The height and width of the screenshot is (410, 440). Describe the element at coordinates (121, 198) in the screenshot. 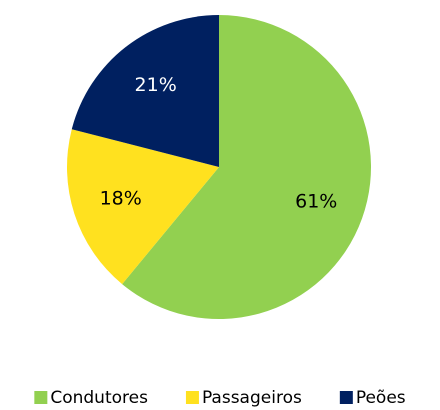

I see `data-label: 18%` at that location.